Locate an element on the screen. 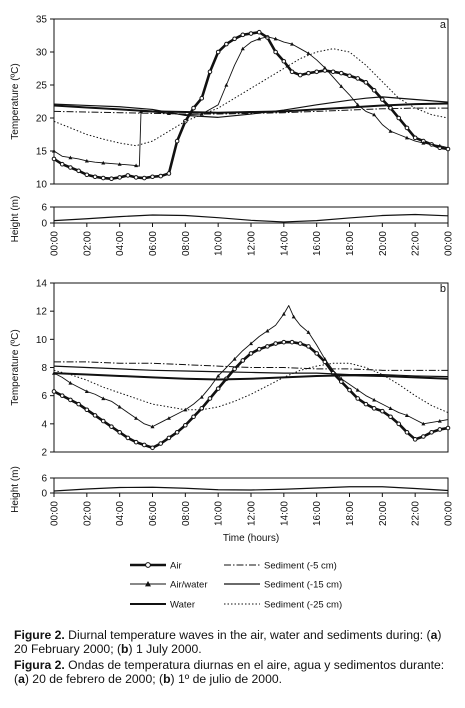 Image resolution: width=465 pixels, height=708 pixels. series-line-sediment-25-cm is located at coordinates (251, 97).